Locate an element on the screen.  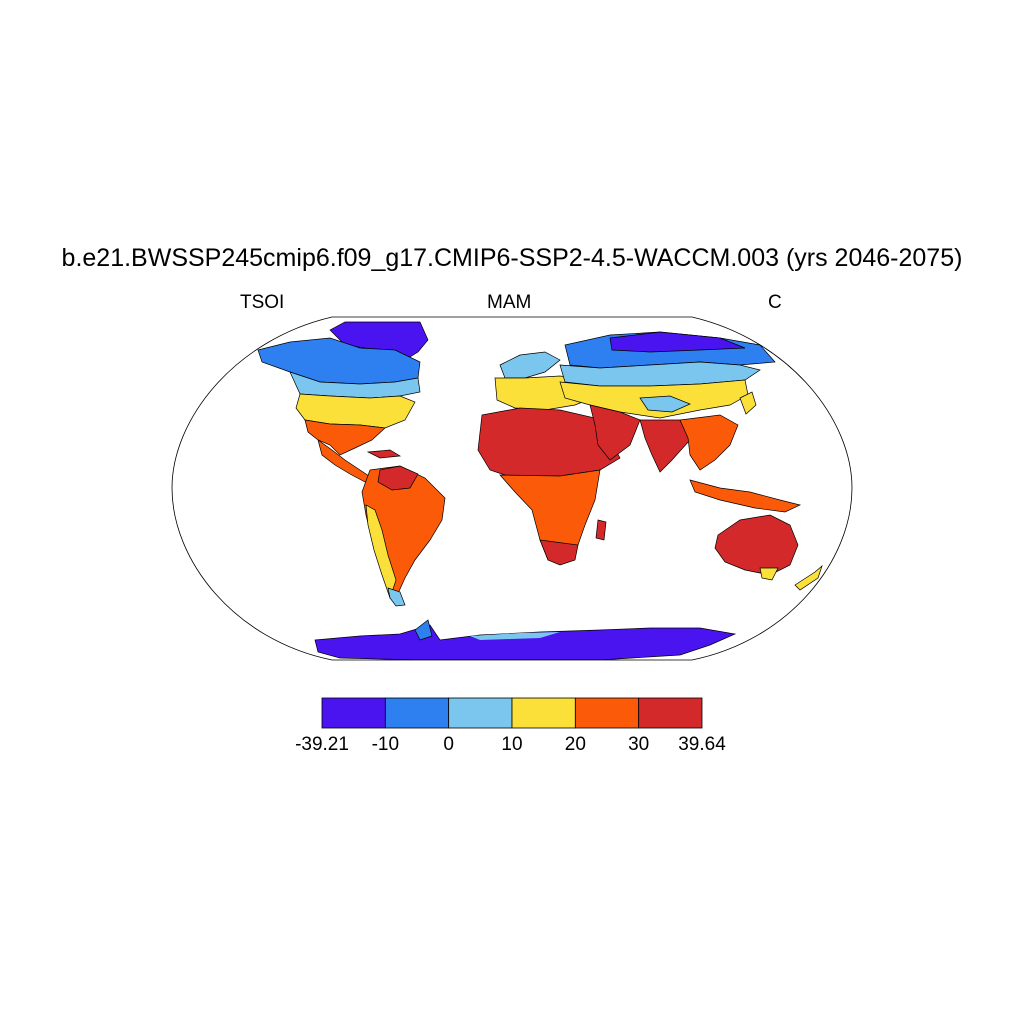
africa-north is located at coordinates (549, 444).